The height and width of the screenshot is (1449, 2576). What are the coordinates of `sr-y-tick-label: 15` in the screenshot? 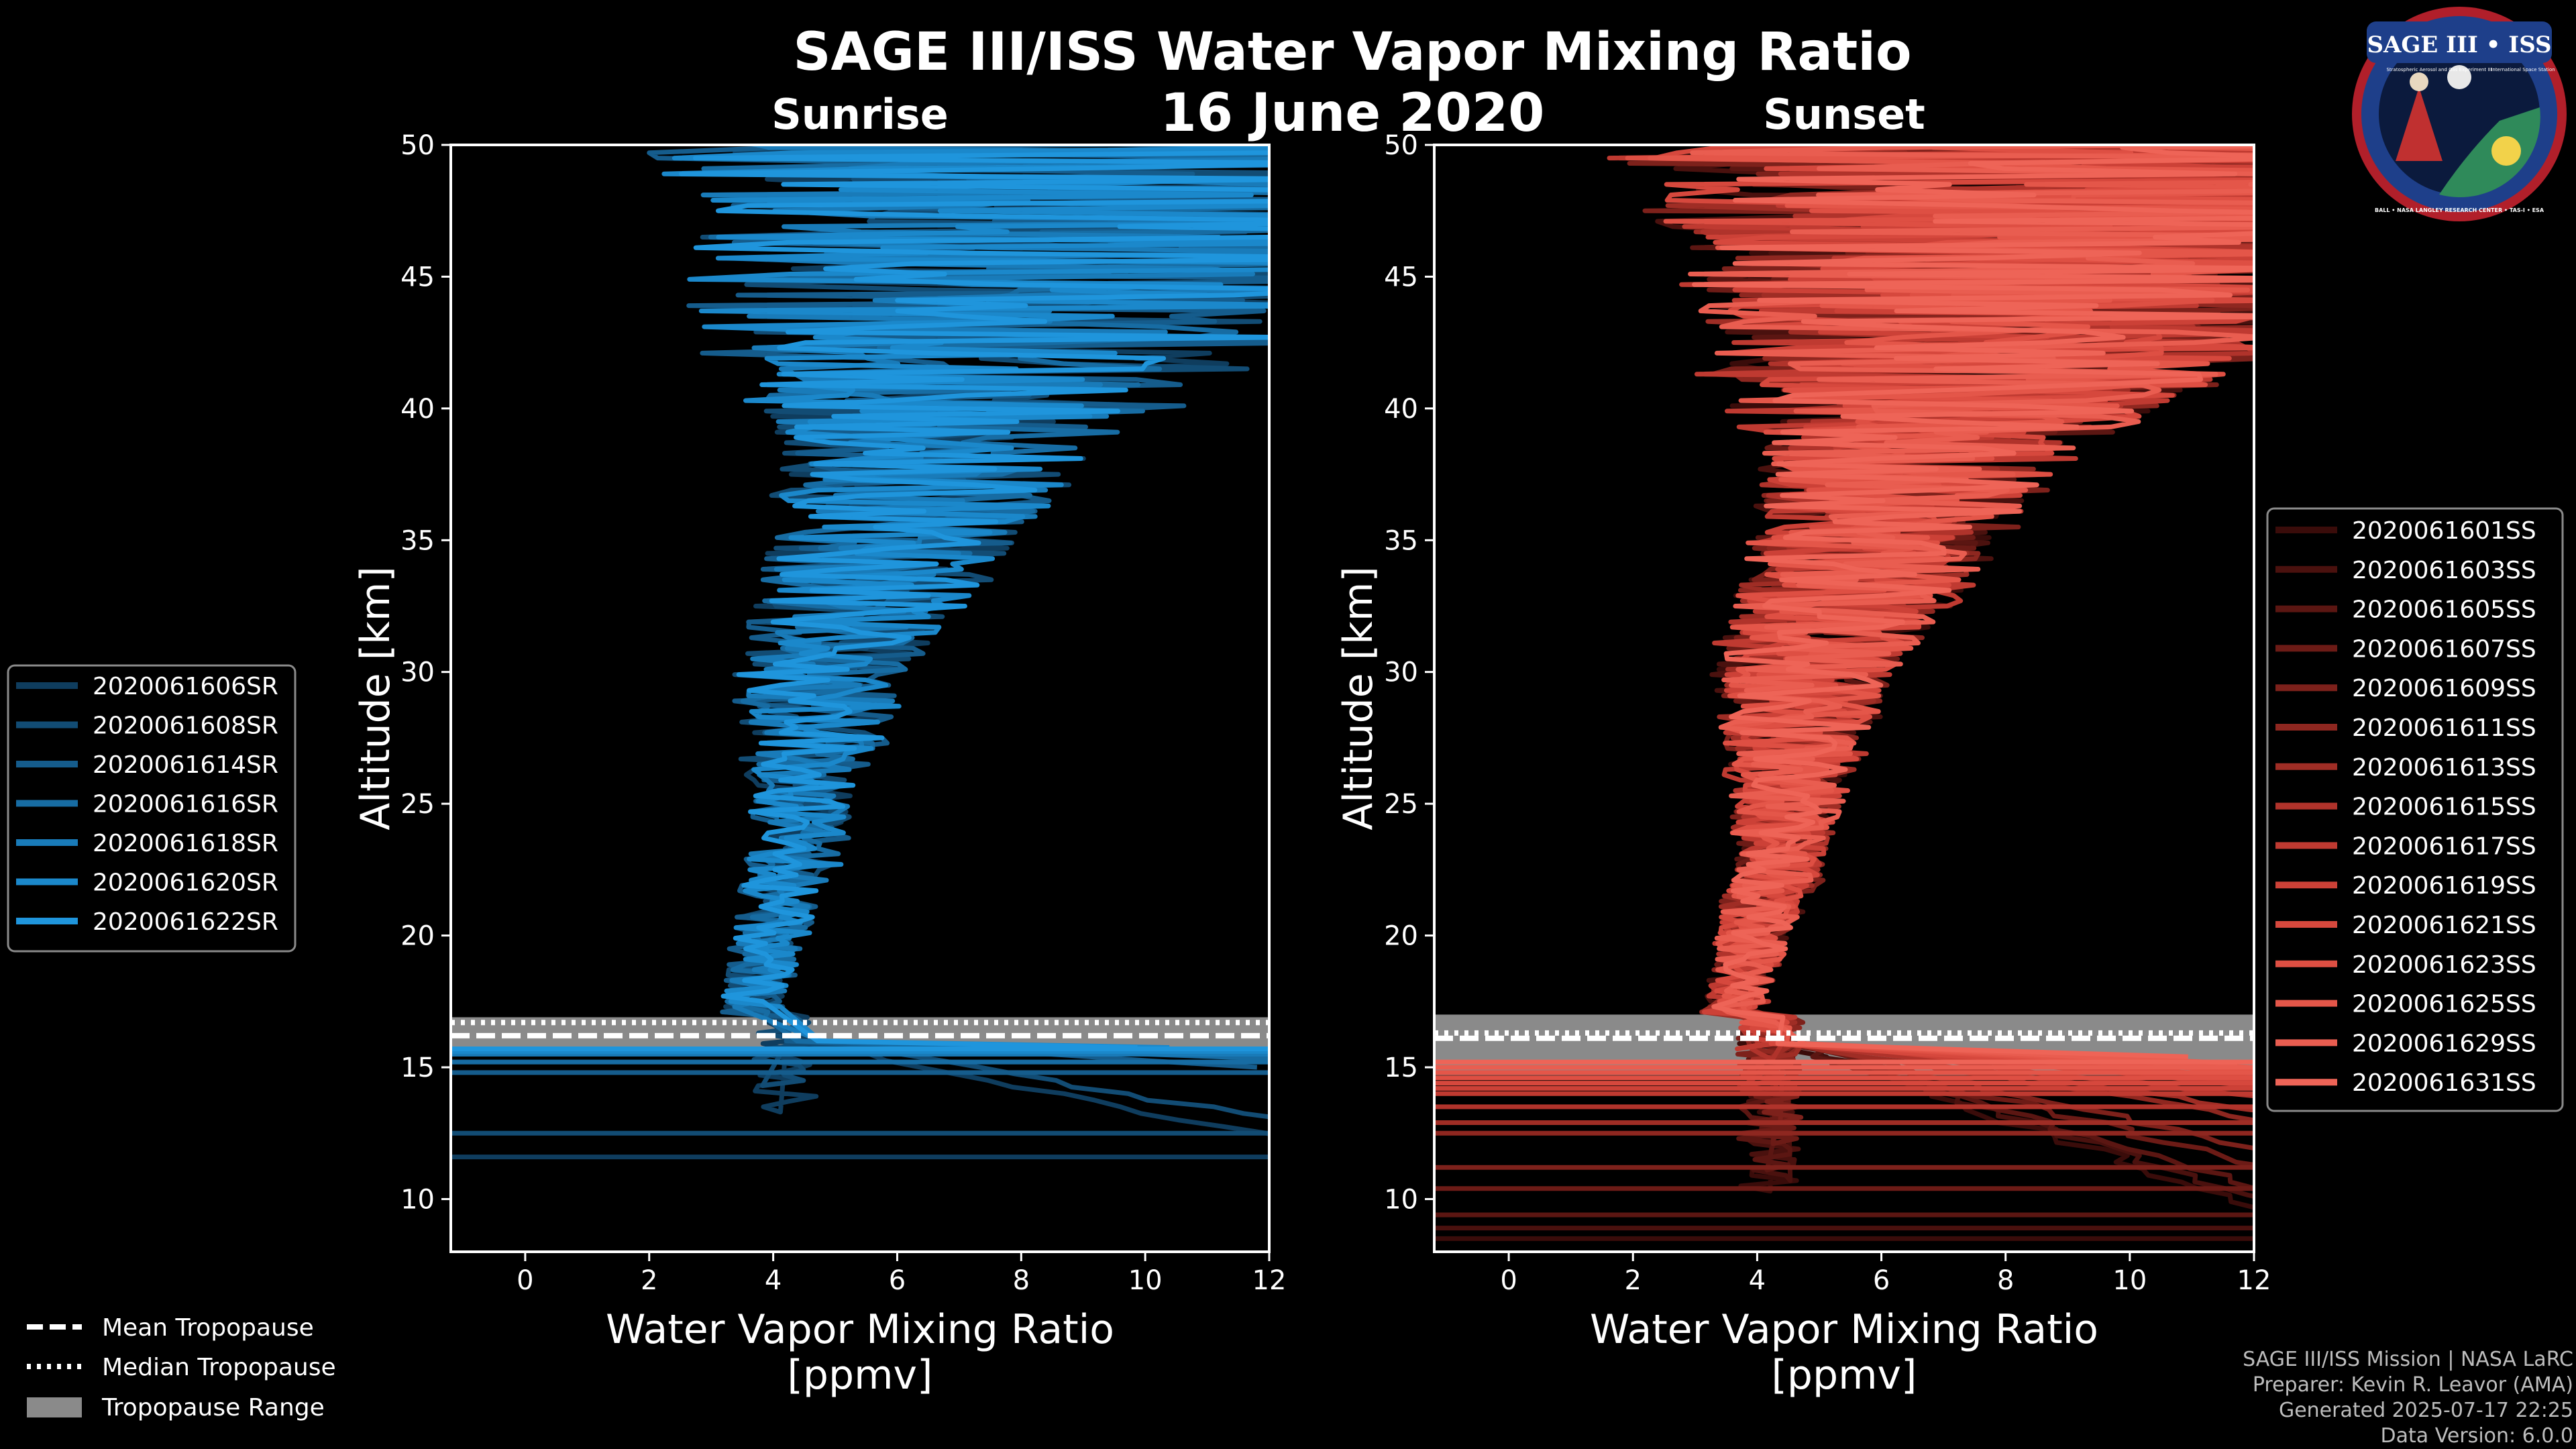 It's located at (417, 1068).